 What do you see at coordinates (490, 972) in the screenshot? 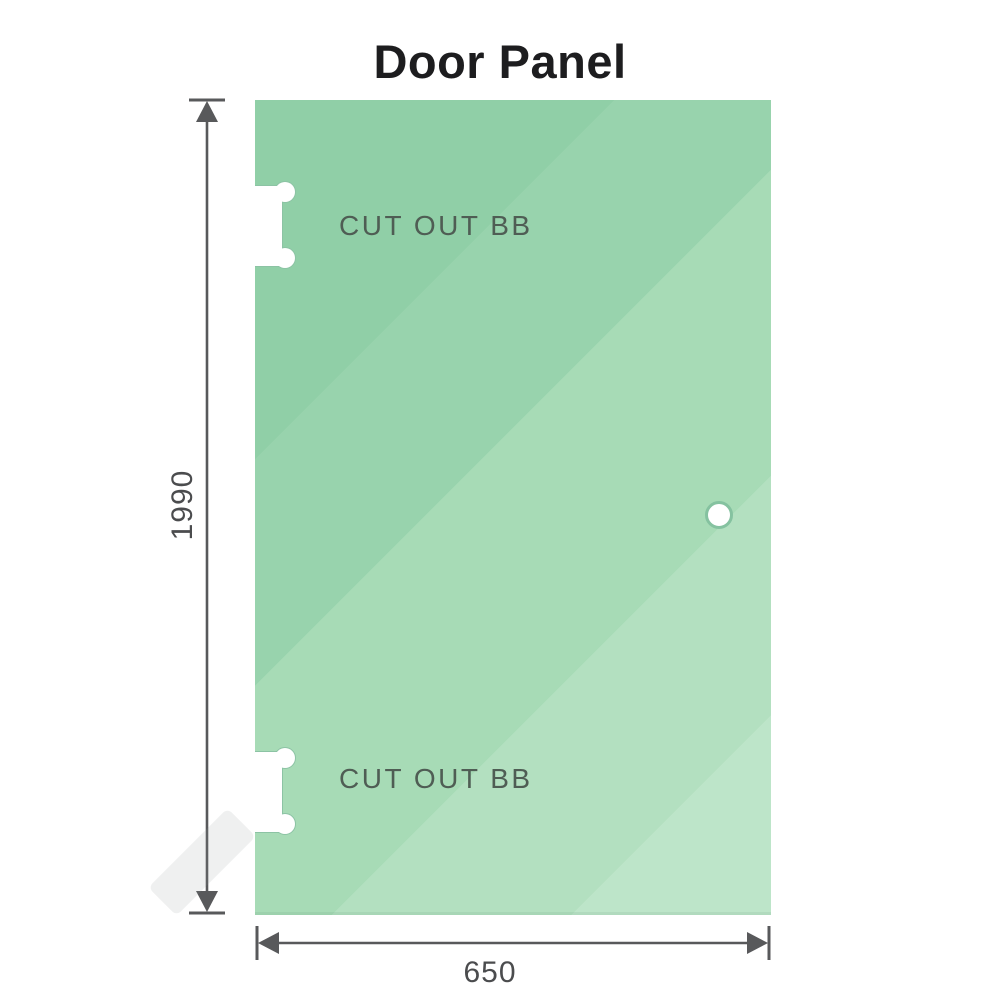
I see `width-dimension-value: 650` at bounding box center [490, 972].